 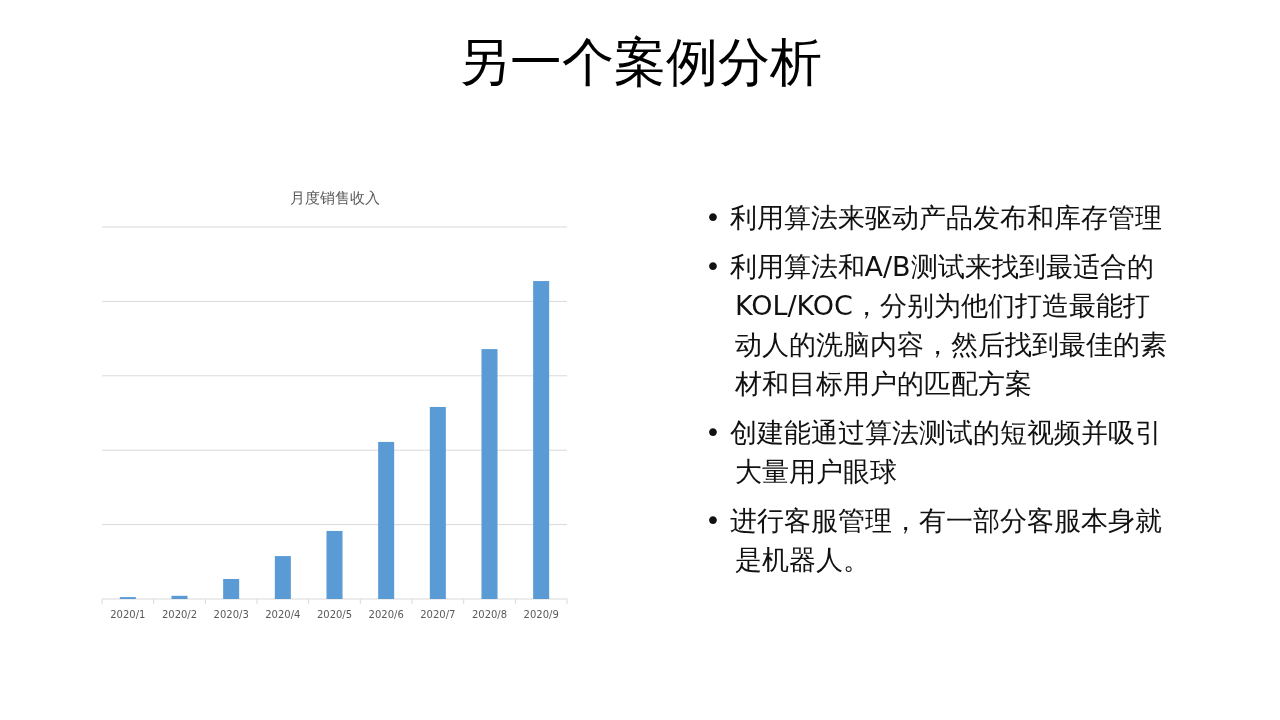 What do you see at coordinates (936, 325) in the screenshot?
I see `text: • 利用算法和A/B测试来找到最适合的KOL/KOC，分别为他们打造最能打动人的洗脑内容，然后找到最佳的素材和目标用户的匹配方案` at bounding box center [936, 325].